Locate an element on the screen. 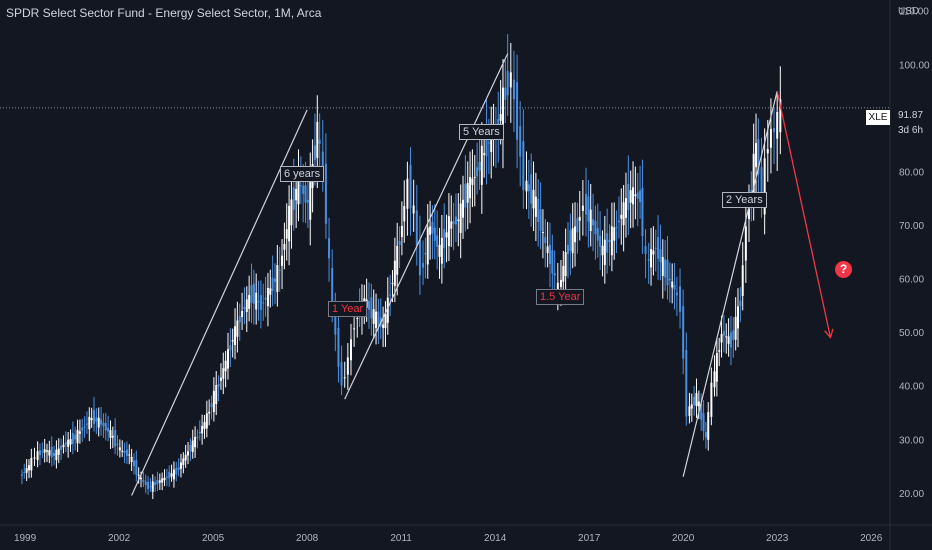 The image size is (932, 550). annotation-one-half-year: 1.5 Year is located at coordinates (560, 297).